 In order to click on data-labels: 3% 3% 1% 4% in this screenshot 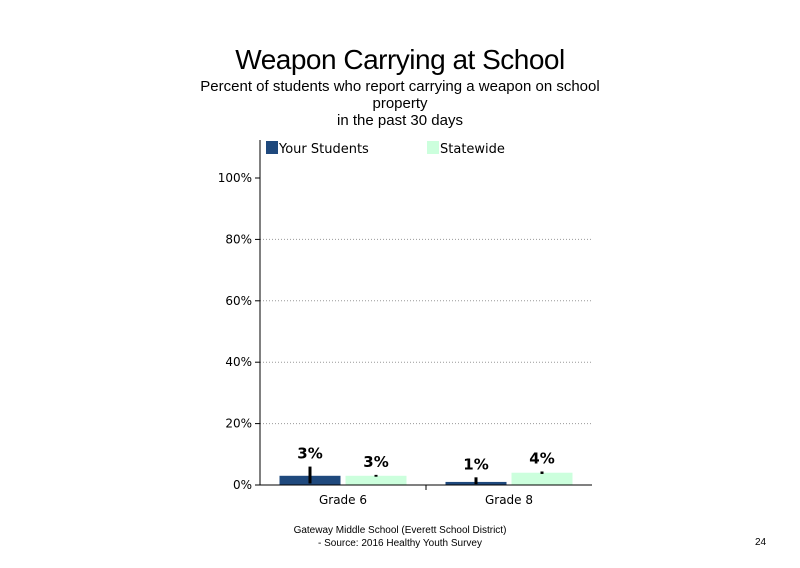, I will do `click(425, 459)`.